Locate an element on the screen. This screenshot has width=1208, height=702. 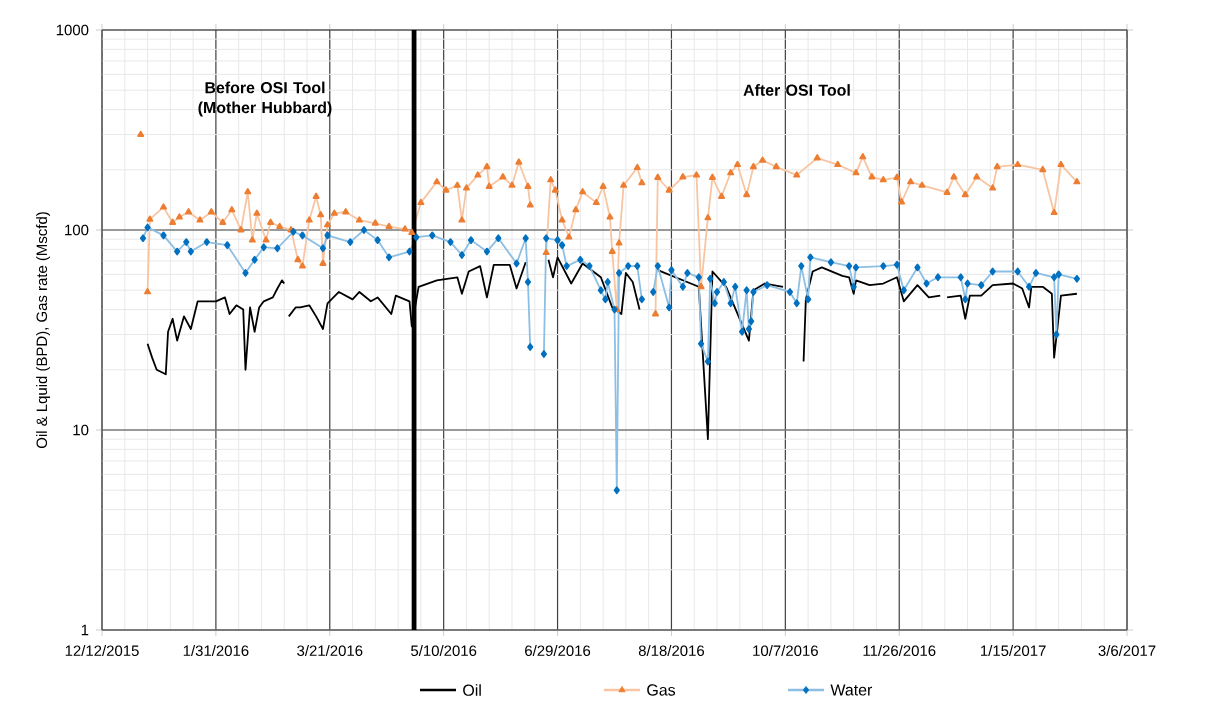
legend-label: Gas is located at coordinates (661, 690).